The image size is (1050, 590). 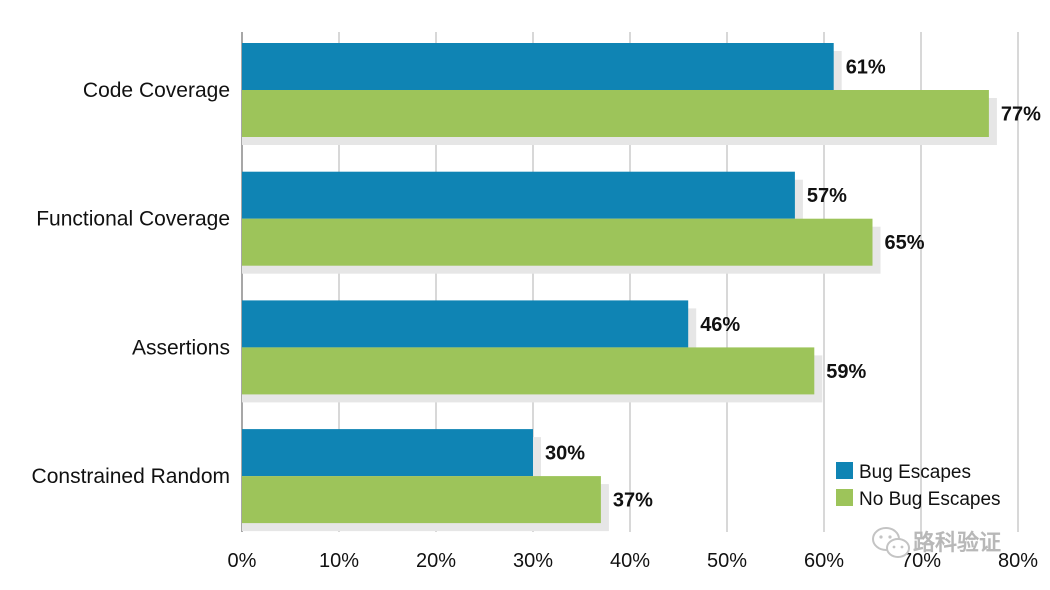 I want to click on category-label-functional-coverage: Functional Coverage, so click(x=133, y=219).